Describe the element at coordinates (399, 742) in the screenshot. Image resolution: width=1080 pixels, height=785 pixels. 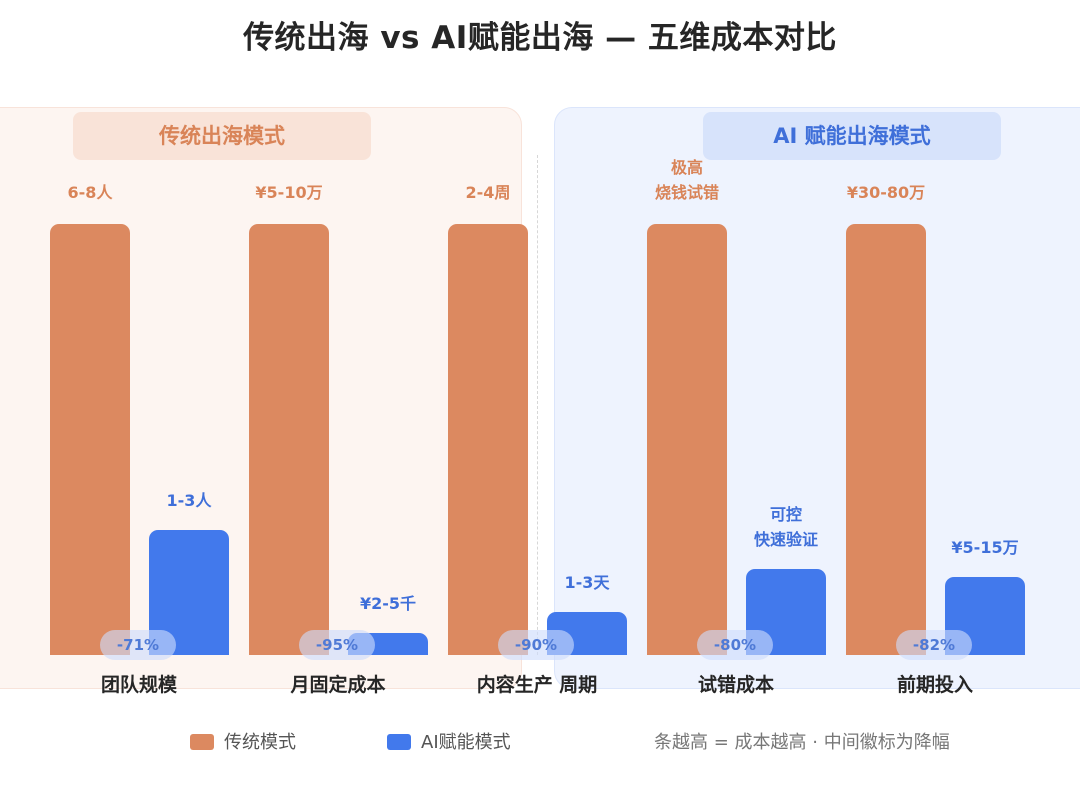
I see `legend-swatch-ai` at that location.